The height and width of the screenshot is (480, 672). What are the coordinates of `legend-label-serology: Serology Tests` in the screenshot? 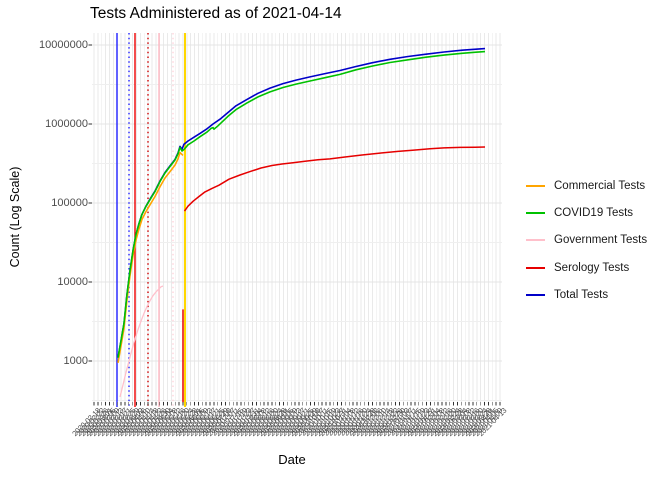 It's located at (592, 267).